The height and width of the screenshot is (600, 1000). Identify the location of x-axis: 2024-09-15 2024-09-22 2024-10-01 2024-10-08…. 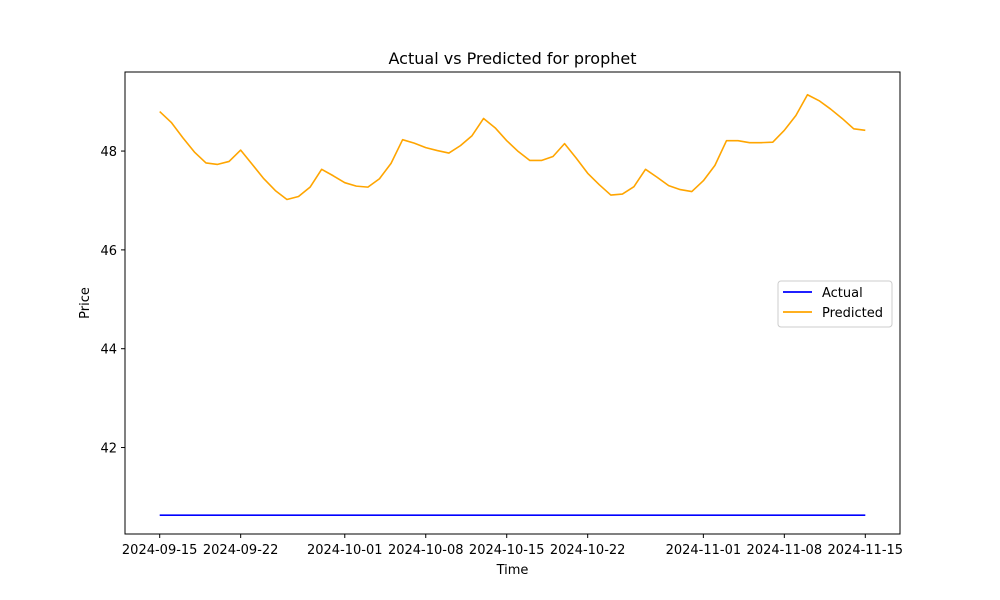
(512, 546).